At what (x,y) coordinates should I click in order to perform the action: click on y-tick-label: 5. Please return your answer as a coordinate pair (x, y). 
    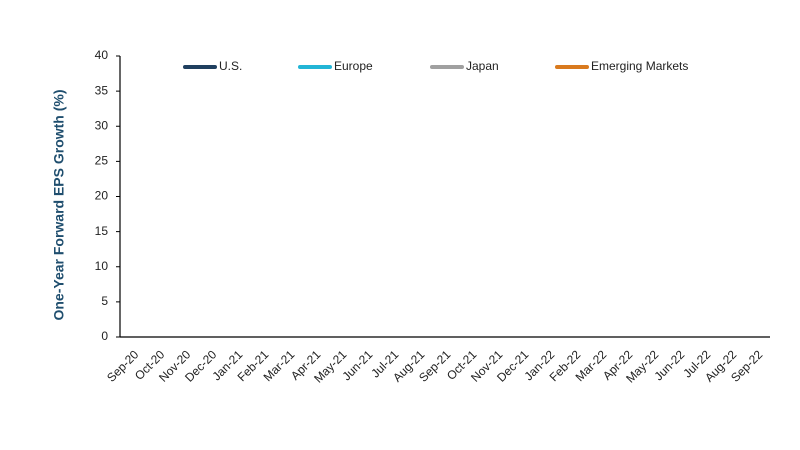
    Looking at the image, I should click on (104, 301).